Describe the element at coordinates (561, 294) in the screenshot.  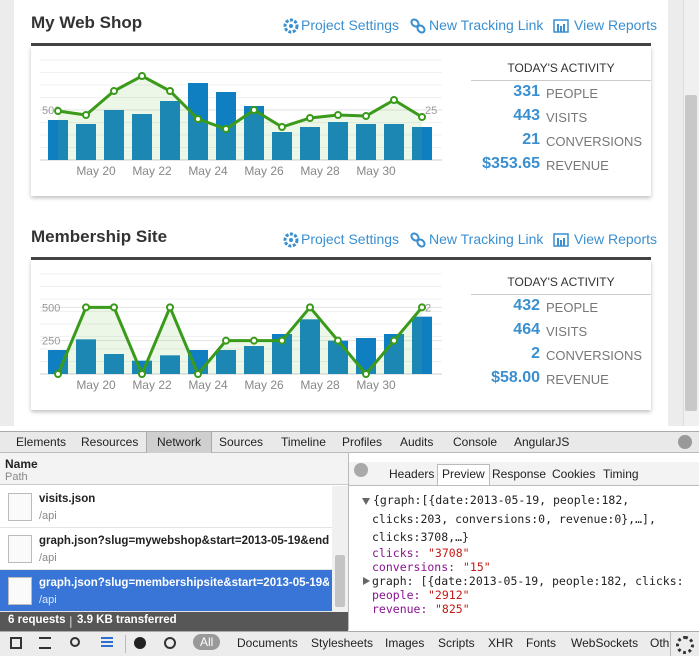
I see `activity-rule` at that location.